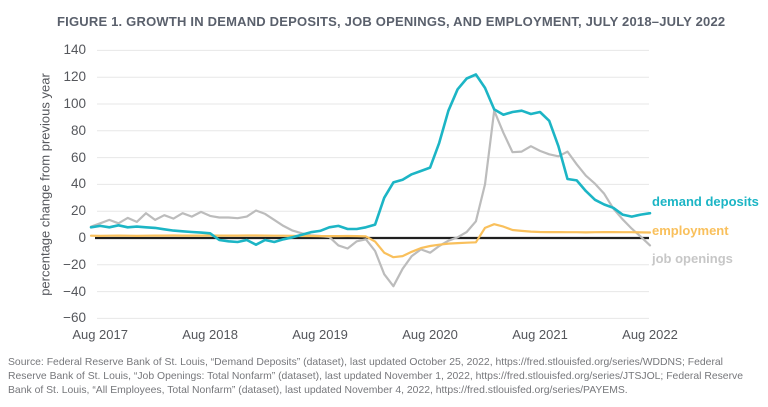  Describe the element at coordinates (690, 230) in the screenshot. I see `legend-employment: employment` at that location.